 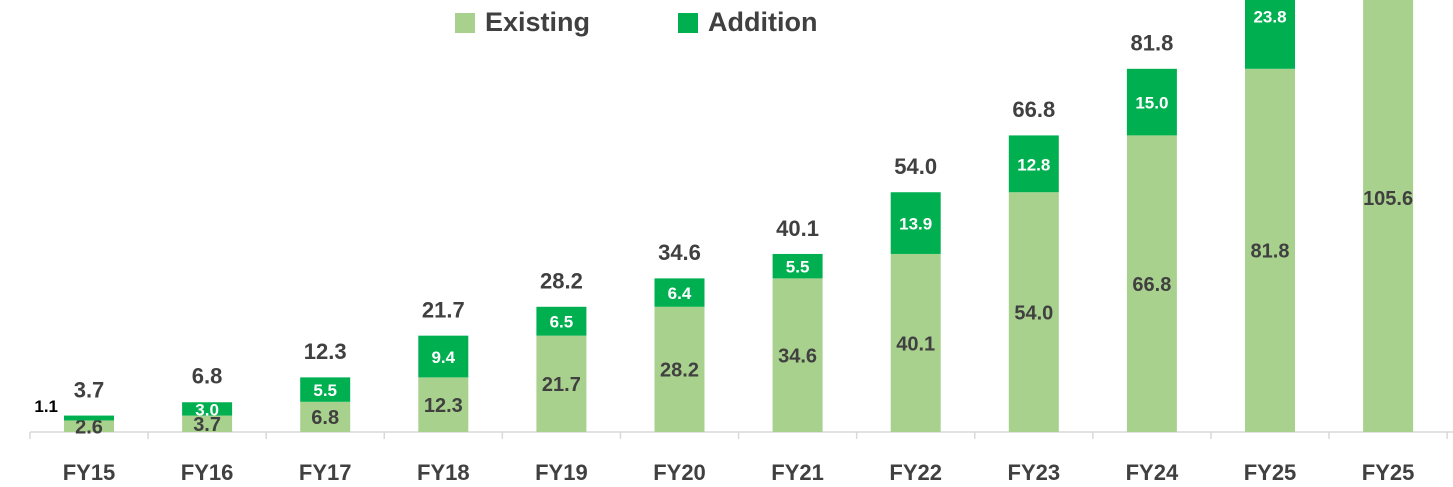 What do you see at coordinates (1151, 43) in the screenshot?
I see `total-label: 81.8` at bounding box center [1151, 43].